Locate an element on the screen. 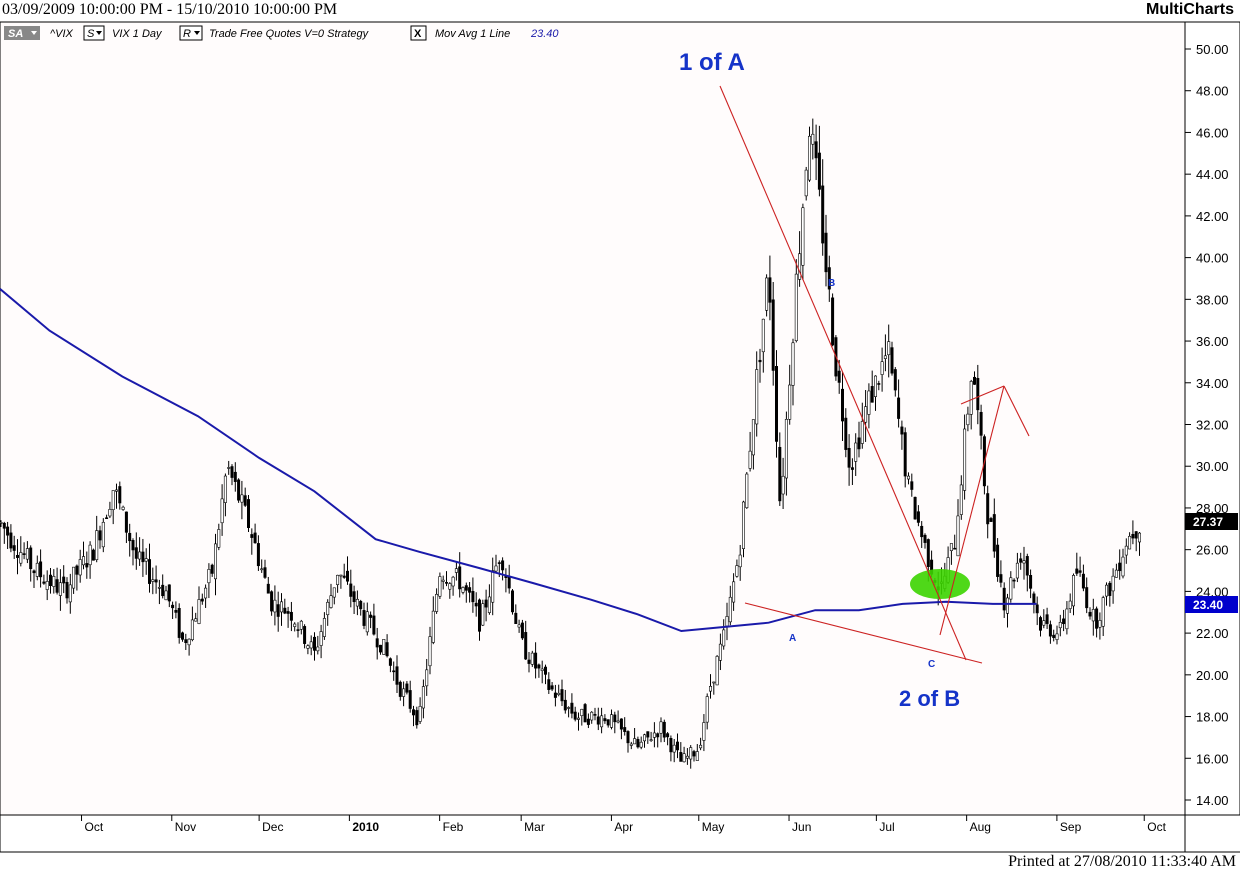  sa-dropdown-icon is located at coordinates (34, 33).